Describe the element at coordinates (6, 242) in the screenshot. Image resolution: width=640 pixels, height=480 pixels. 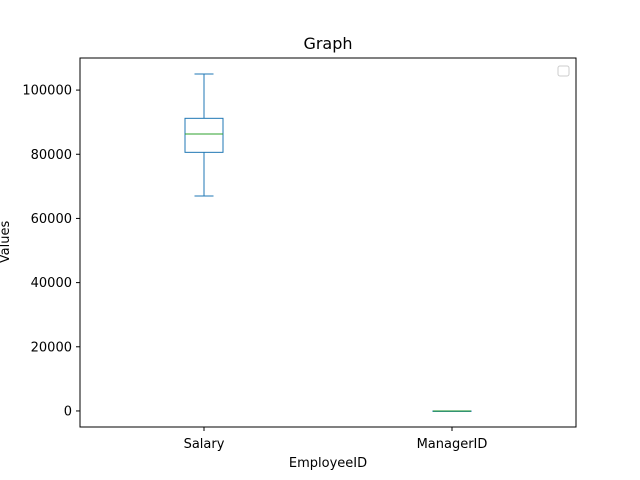
I see `y-axis-label: Values` at that location.